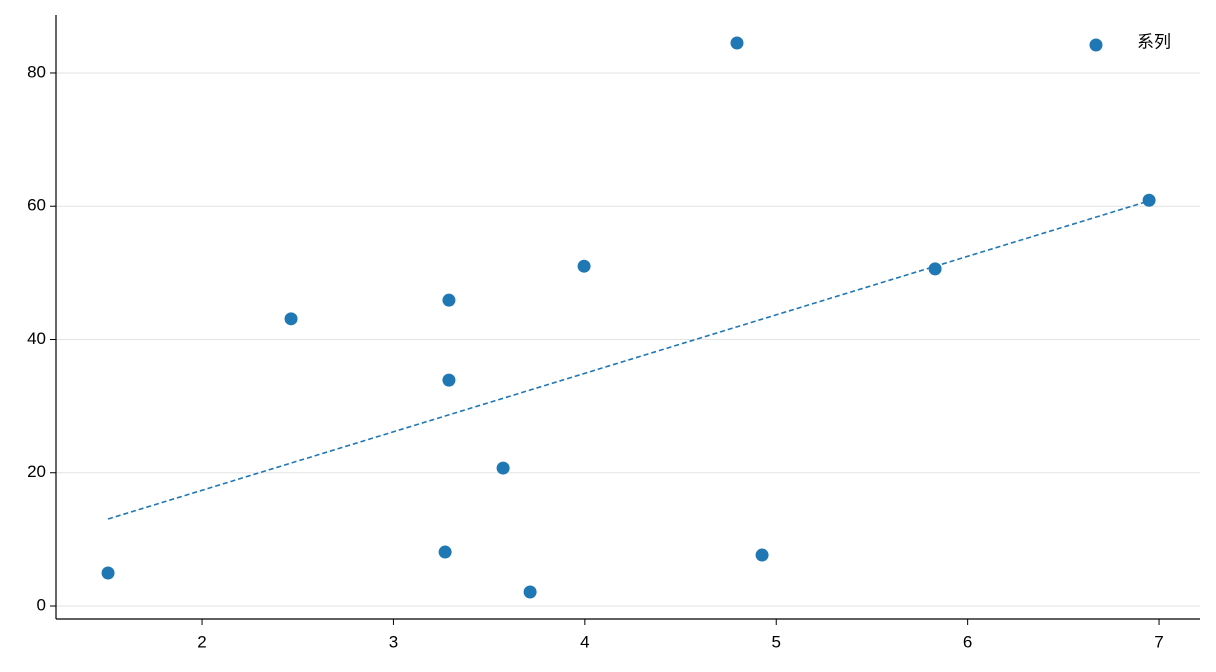  What do you see at coordinates (36, 71) in the screenshot?
I see `y-tick-label: 80` at bounding box center [36, 71].